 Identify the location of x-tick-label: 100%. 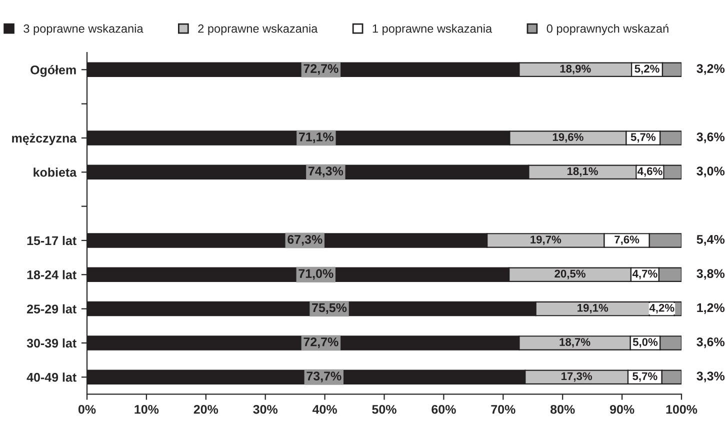
(682, 409).